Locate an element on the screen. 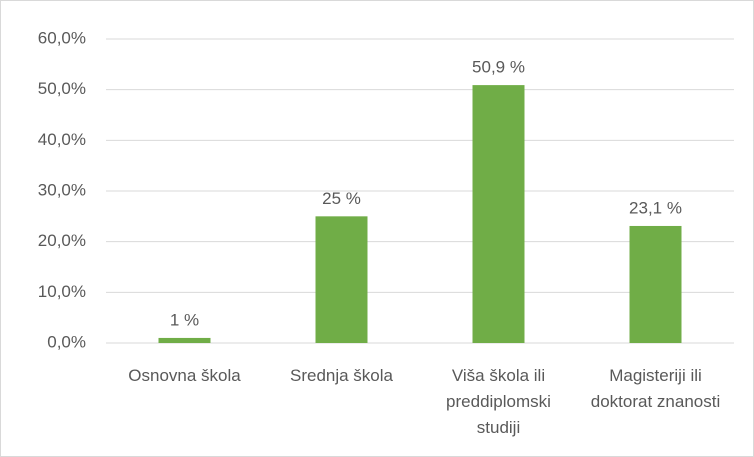  x-tick-label: Viša škola ili preddiplomski studiji is located at coordinates (498, 401).